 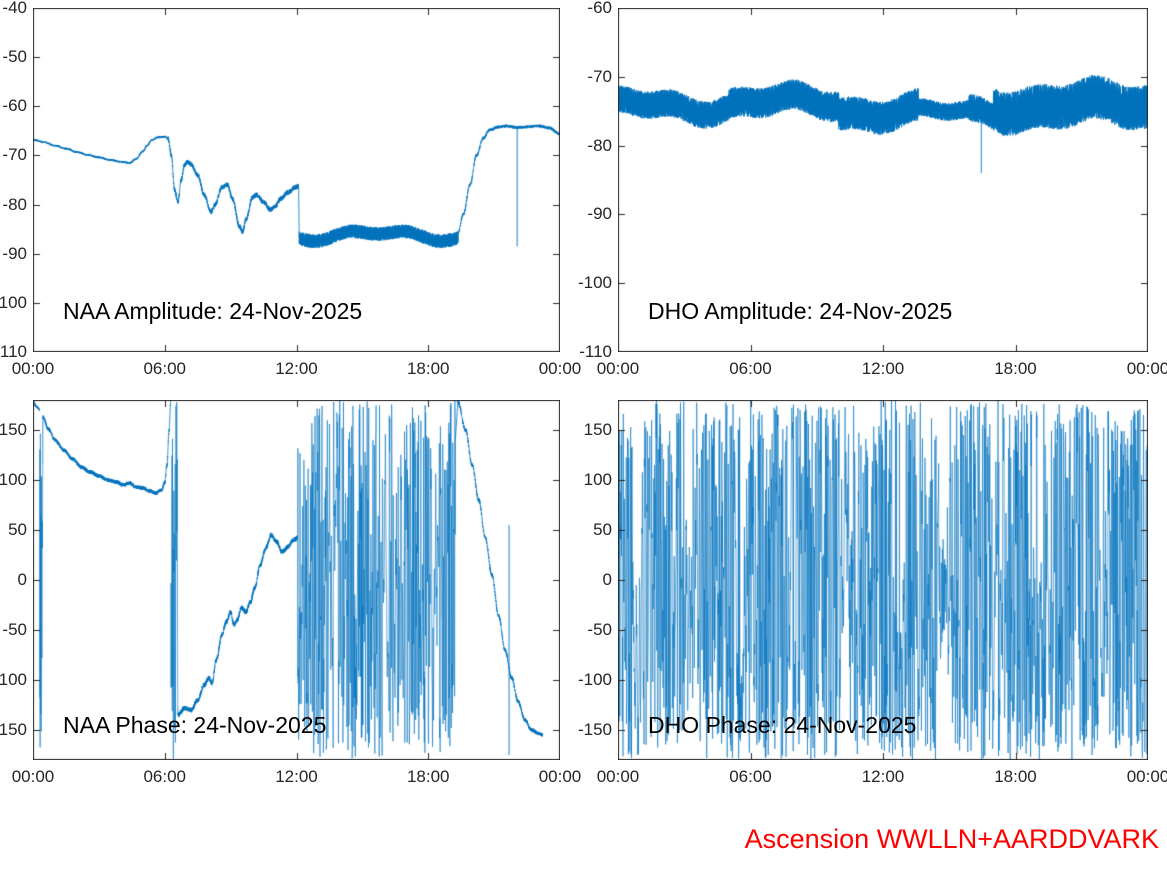 I want to click on chart-title-naa-phase: NAA Phase: 24-Nov-2025, so click(x=195, y=725).